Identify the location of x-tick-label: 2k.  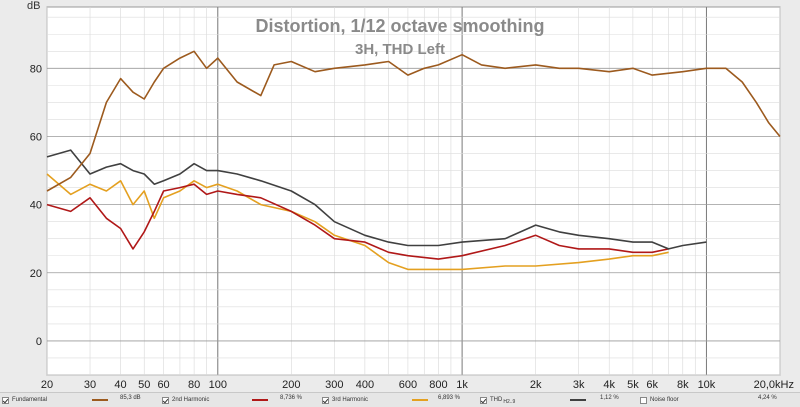
(536, 385).